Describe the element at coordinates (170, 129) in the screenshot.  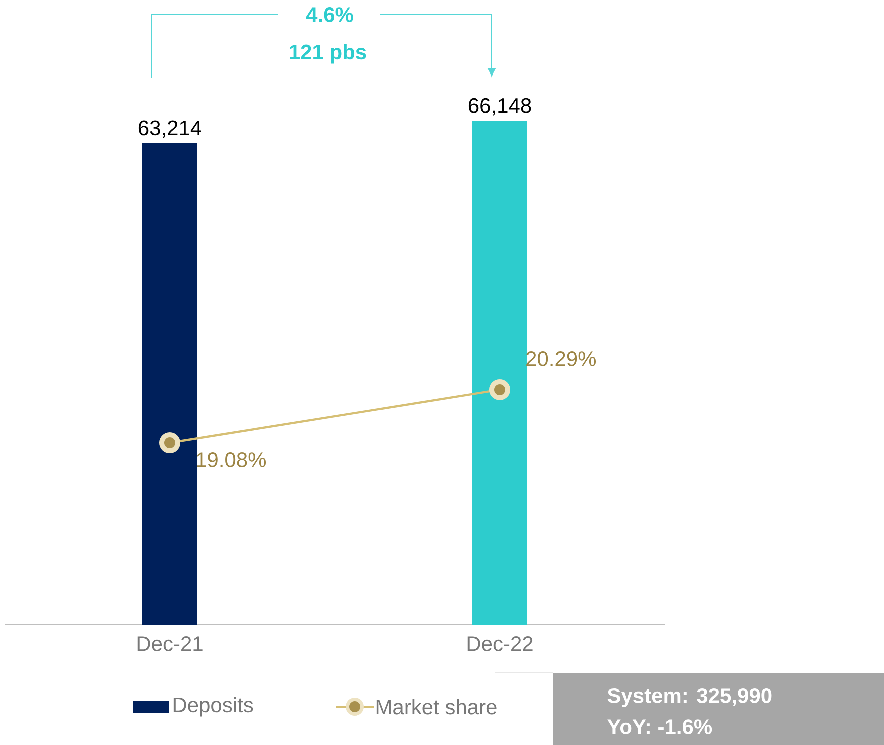
I see `data-label: 63,214` at that location.